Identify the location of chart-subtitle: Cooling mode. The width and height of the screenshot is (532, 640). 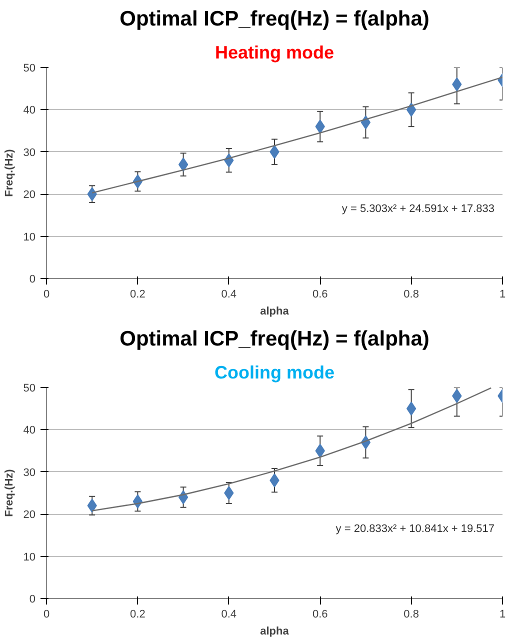
(274, 372).